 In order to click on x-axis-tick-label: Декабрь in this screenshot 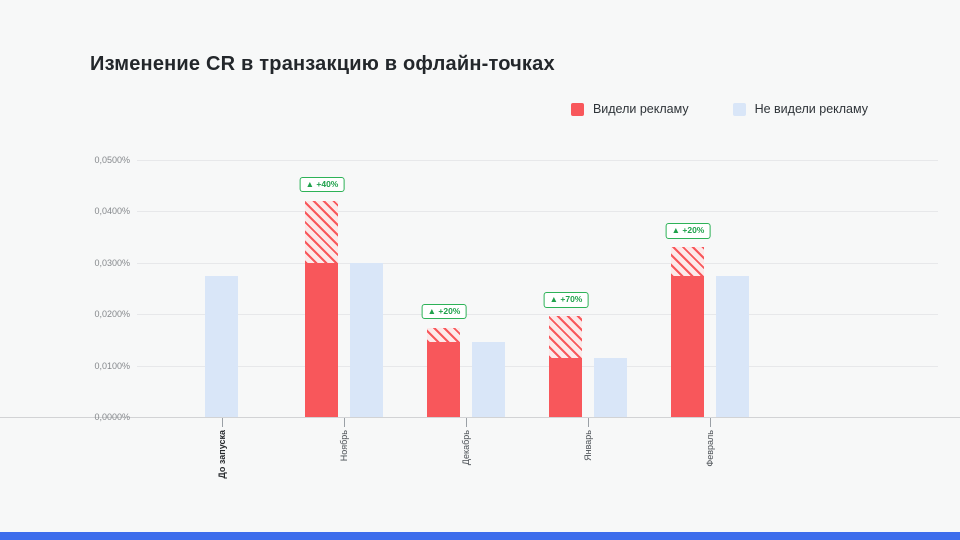, I will do `click(466, 448)`.